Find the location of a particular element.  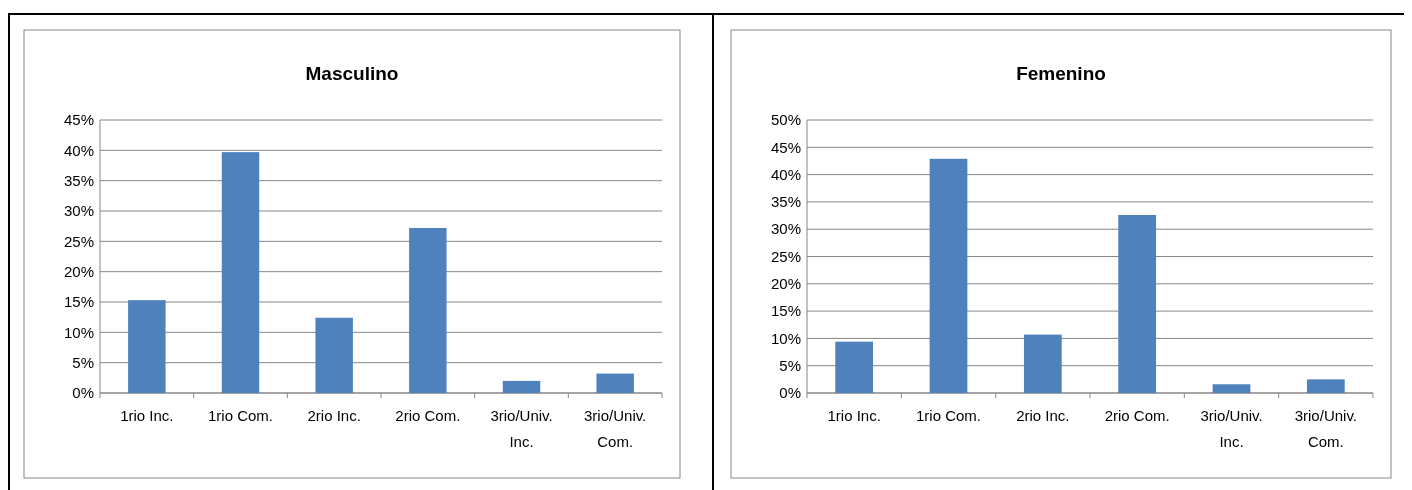

chart-title: Femenino is located at coordinates (1061, 73).